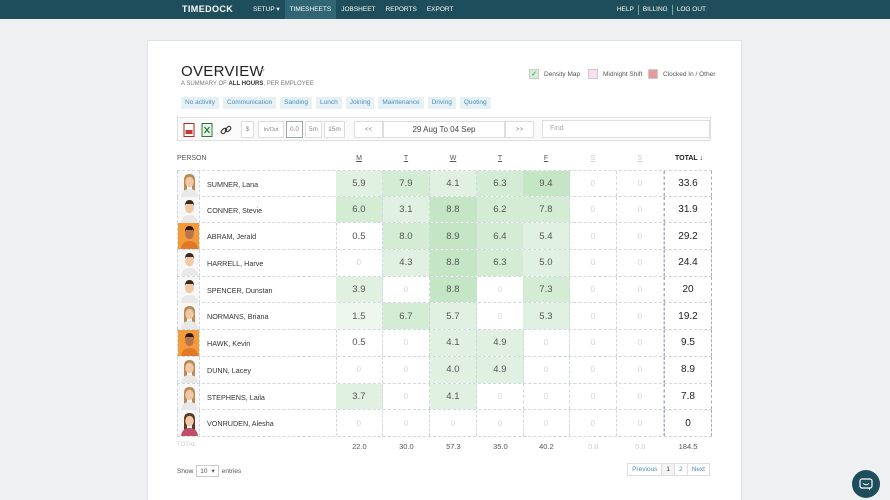  I want to click on nav-billing: BILLING, so click(655, 9).